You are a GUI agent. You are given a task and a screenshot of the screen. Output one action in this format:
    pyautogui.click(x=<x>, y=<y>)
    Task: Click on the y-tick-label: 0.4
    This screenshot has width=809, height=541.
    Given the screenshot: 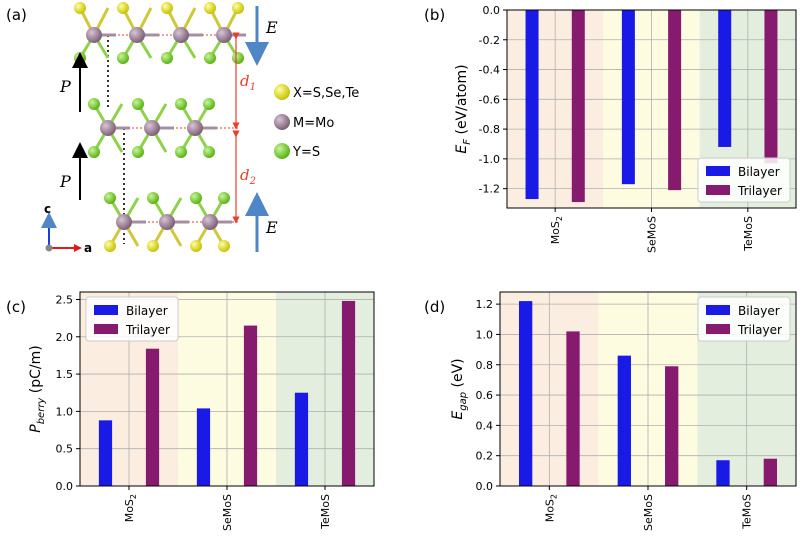 What is the action you would take?
    pyautogui.click(x=485, y=425)
    